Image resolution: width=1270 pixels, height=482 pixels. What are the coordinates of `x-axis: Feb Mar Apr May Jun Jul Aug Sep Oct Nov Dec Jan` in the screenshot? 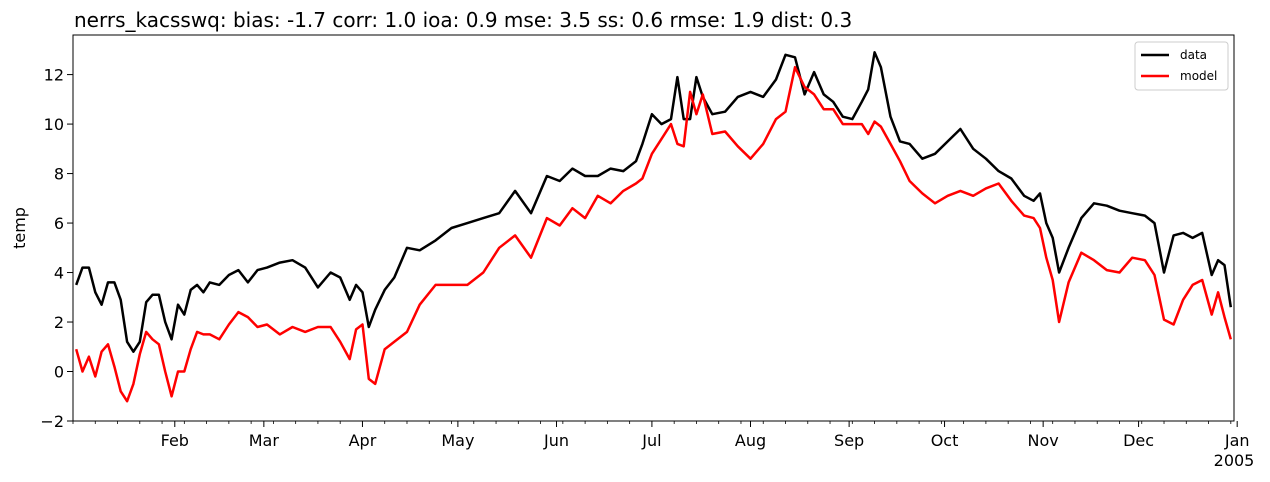 It's located at (661, 435).